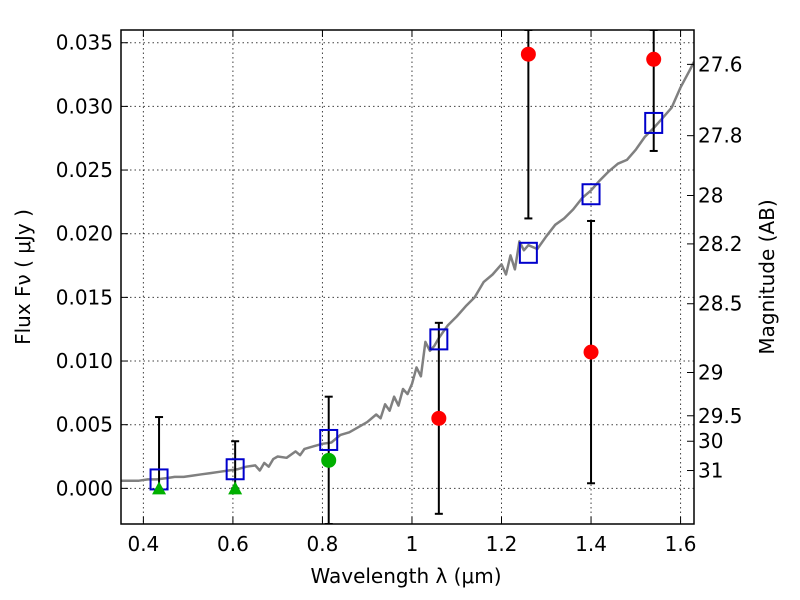  I want to click on right-tick-label: 28.5, so click(720, 304).